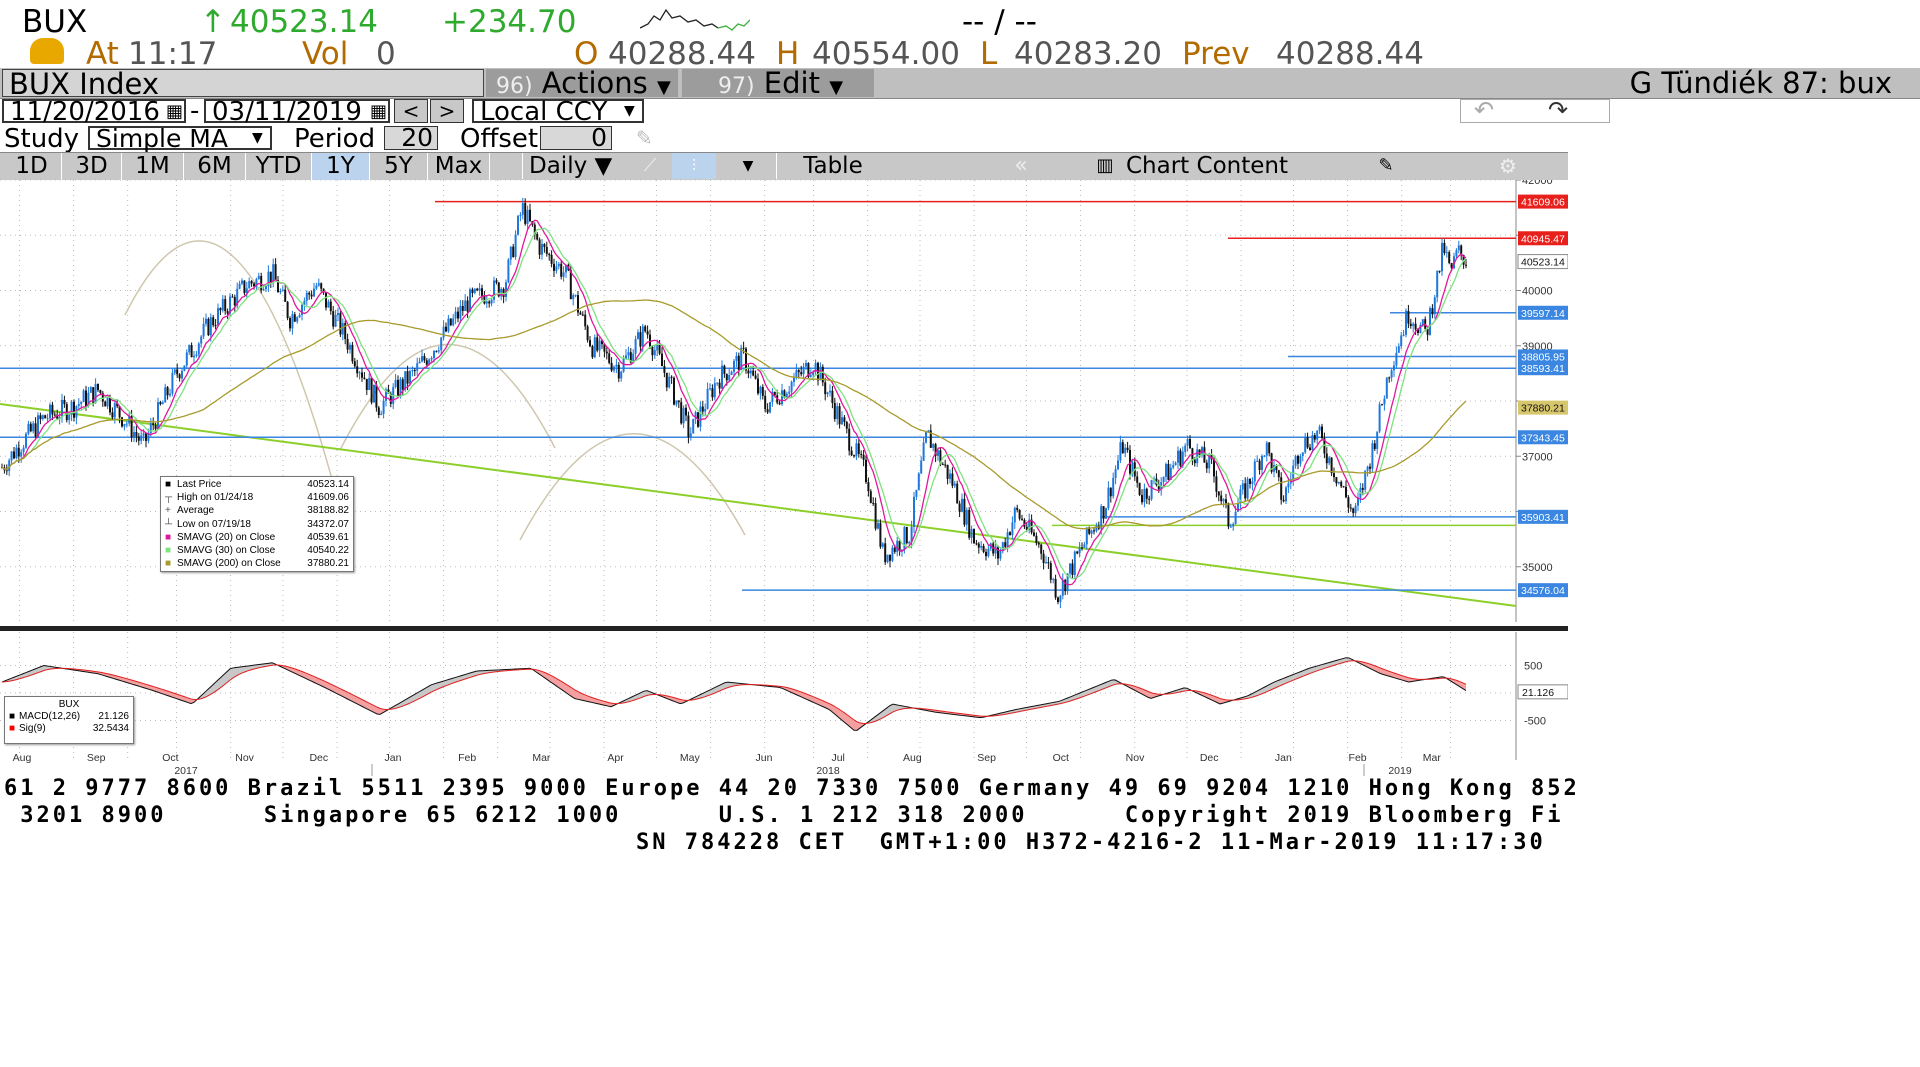 Image resolution: width=1920 pixels, height=1067 pixels. I want to click on redo-icon: ↷, so click(1558, 110).